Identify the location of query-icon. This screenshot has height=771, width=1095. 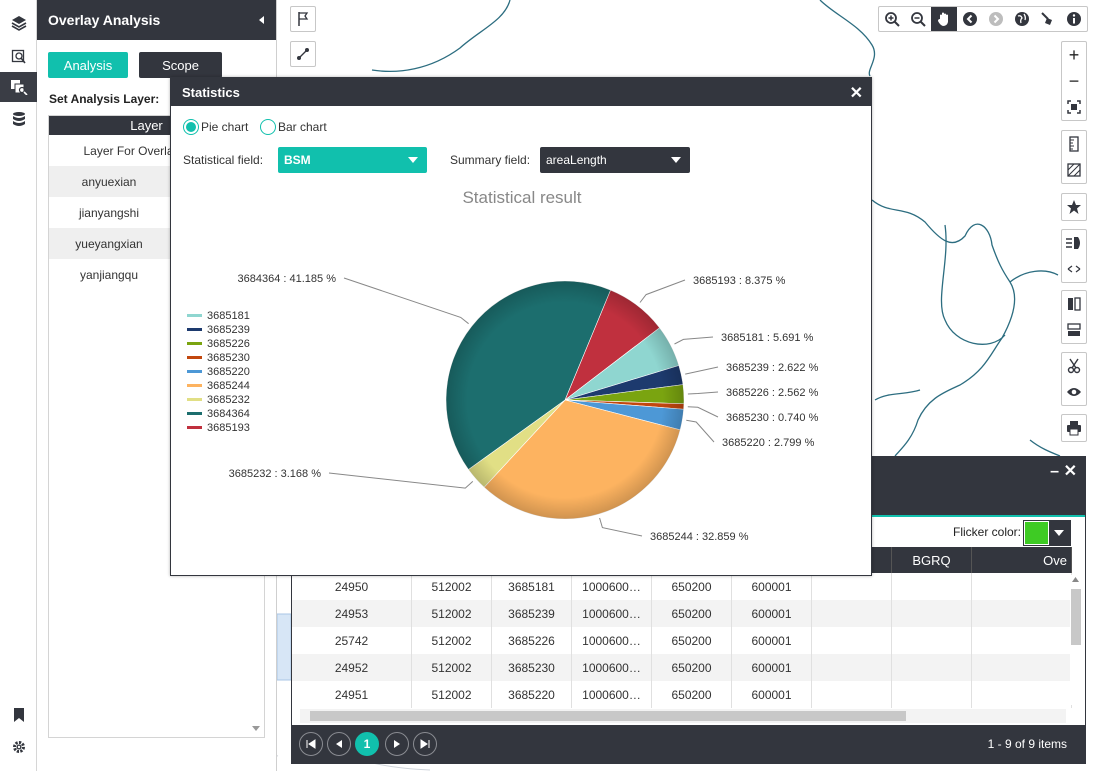
(18, 57).